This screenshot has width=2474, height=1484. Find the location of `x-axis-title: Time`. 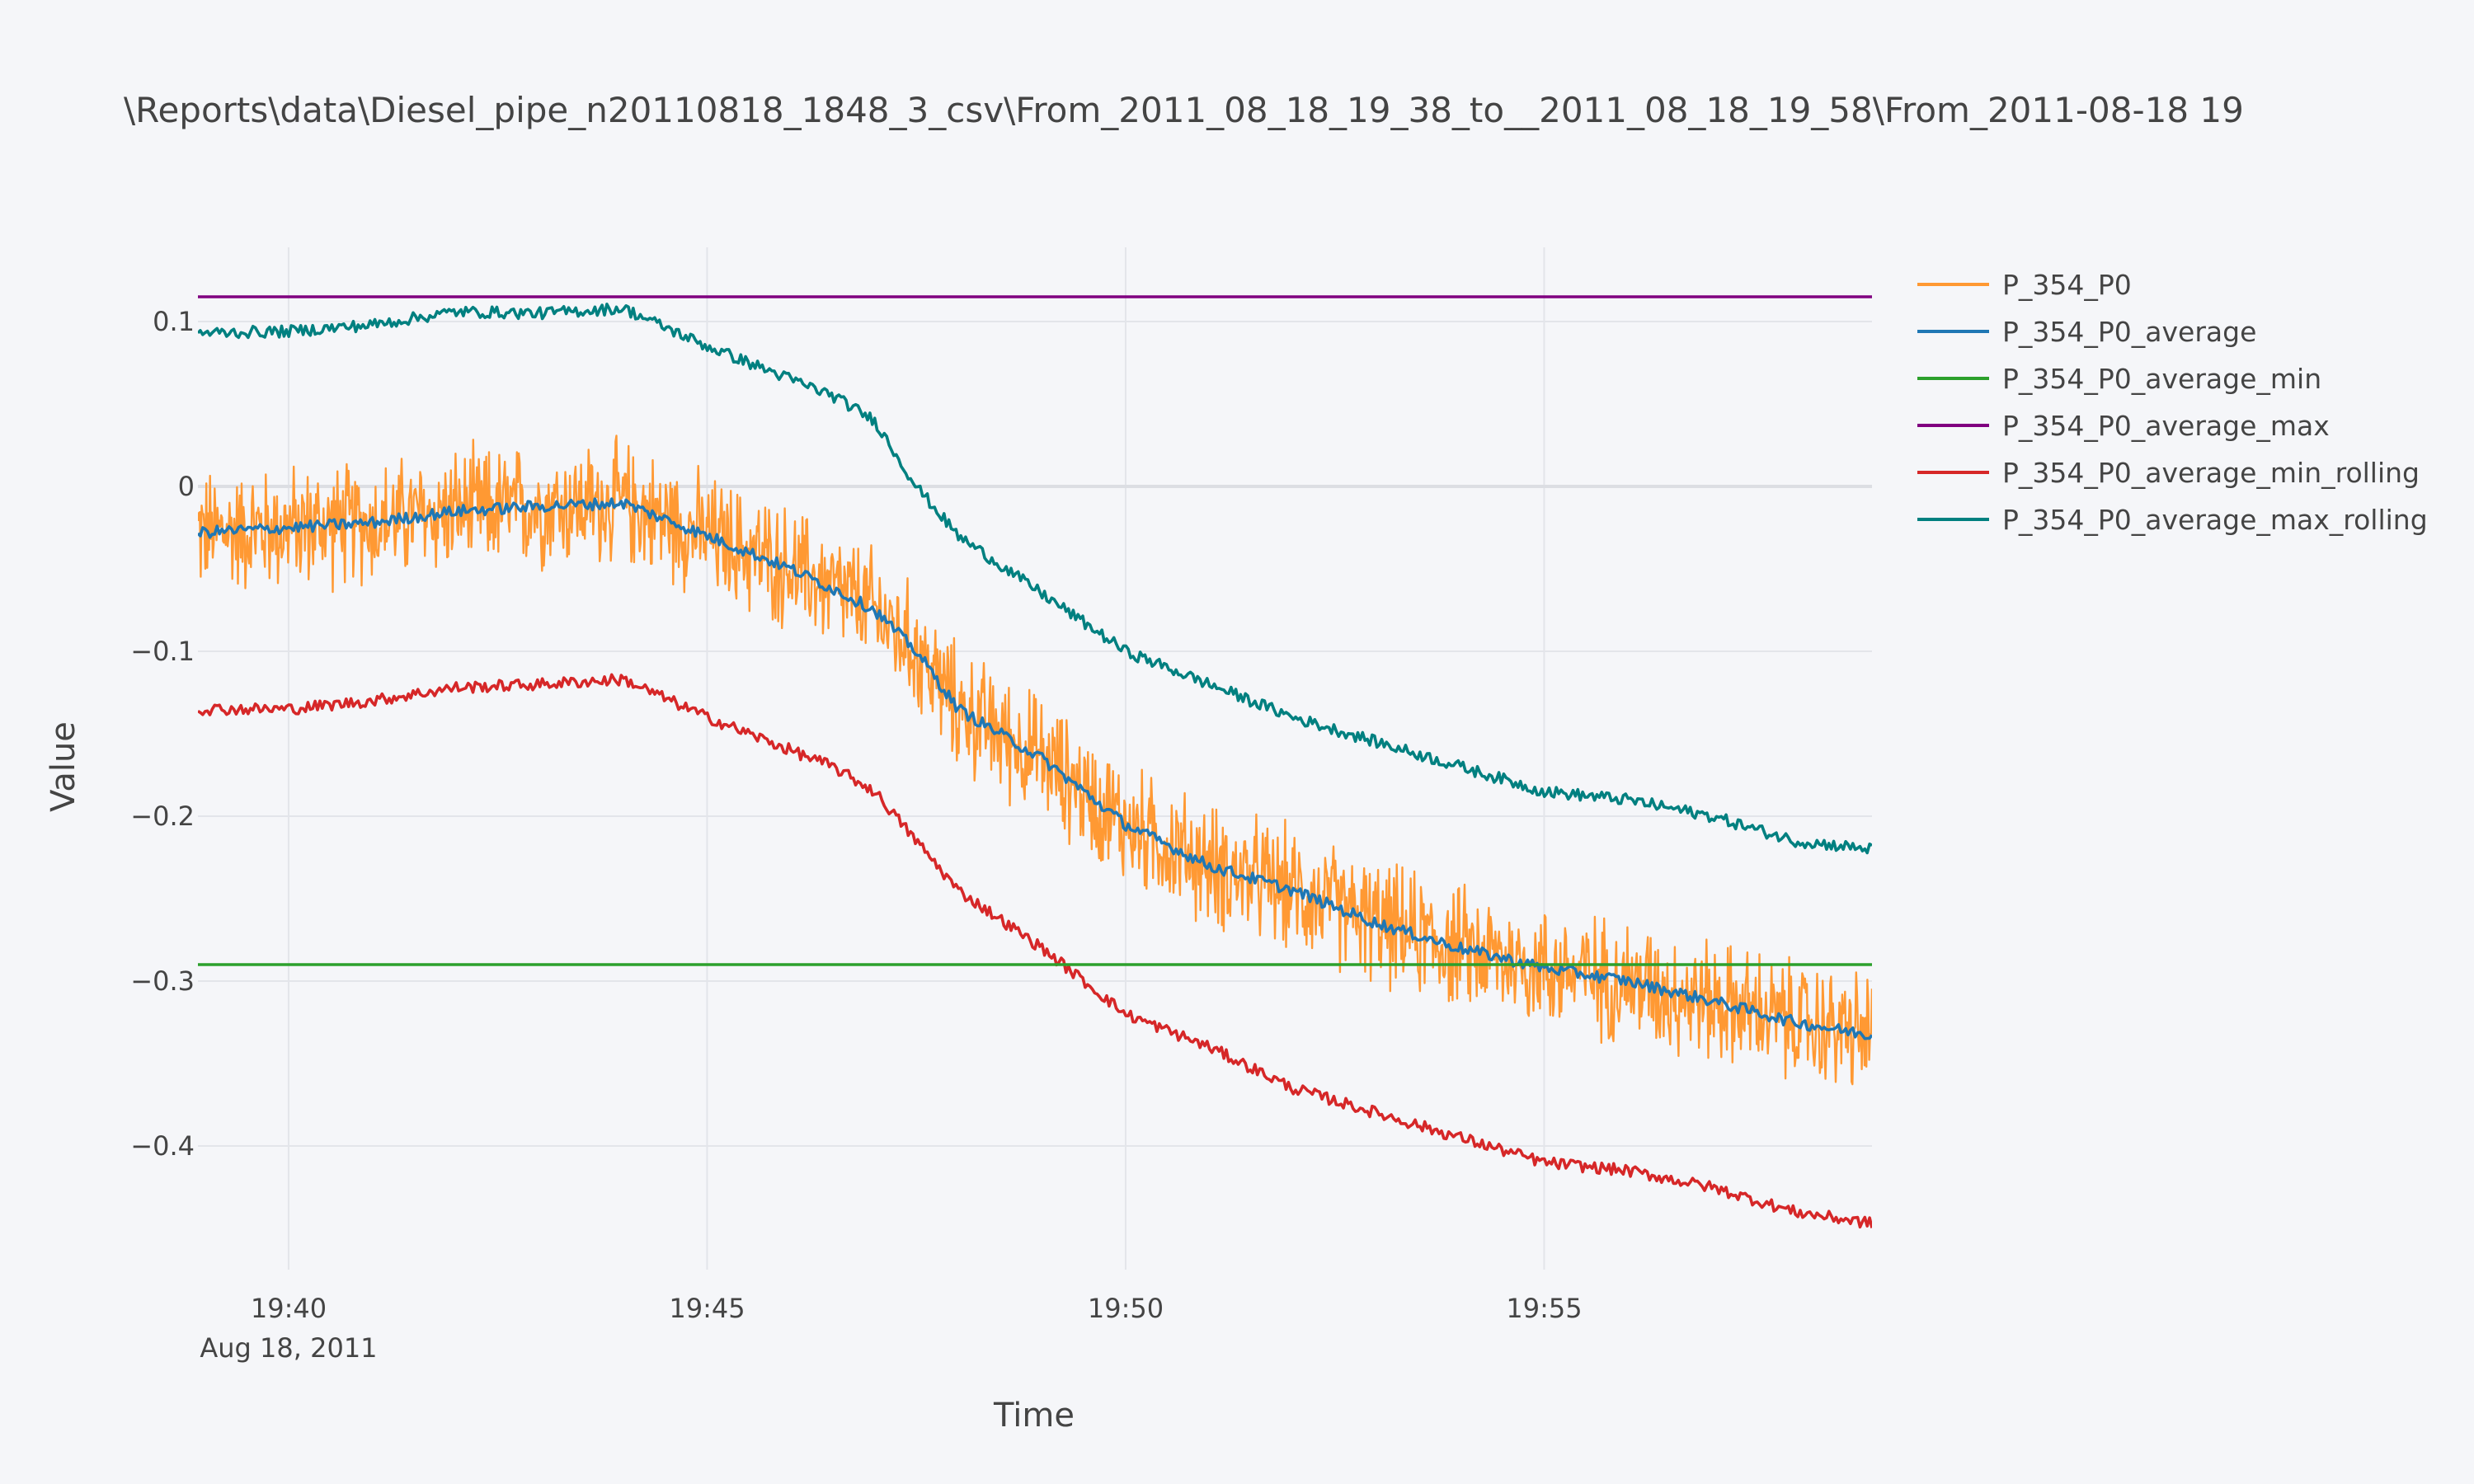

x-axis-title: Time is located at coordinates (1034, 1416).